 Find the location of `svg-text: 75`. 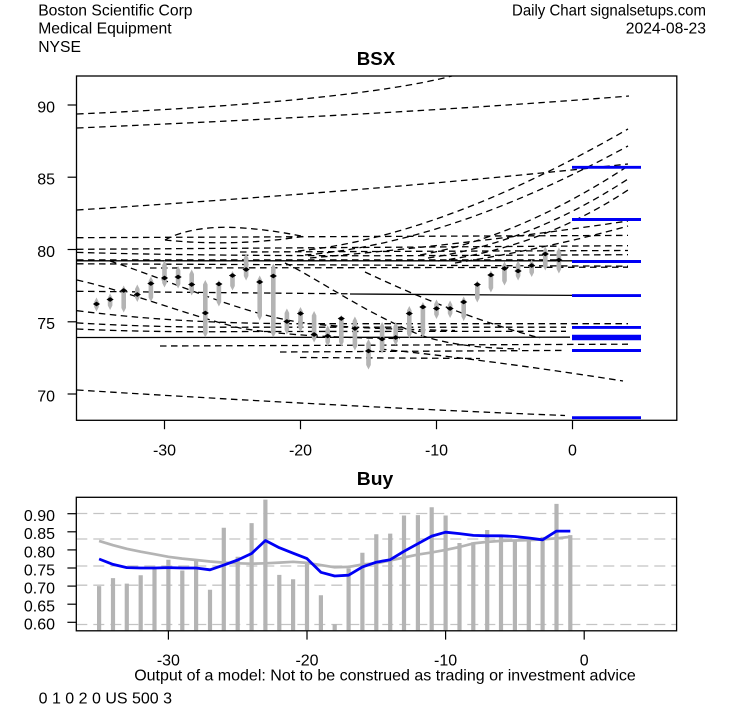

svg-text: 75 is located at coordinates (46, 324).